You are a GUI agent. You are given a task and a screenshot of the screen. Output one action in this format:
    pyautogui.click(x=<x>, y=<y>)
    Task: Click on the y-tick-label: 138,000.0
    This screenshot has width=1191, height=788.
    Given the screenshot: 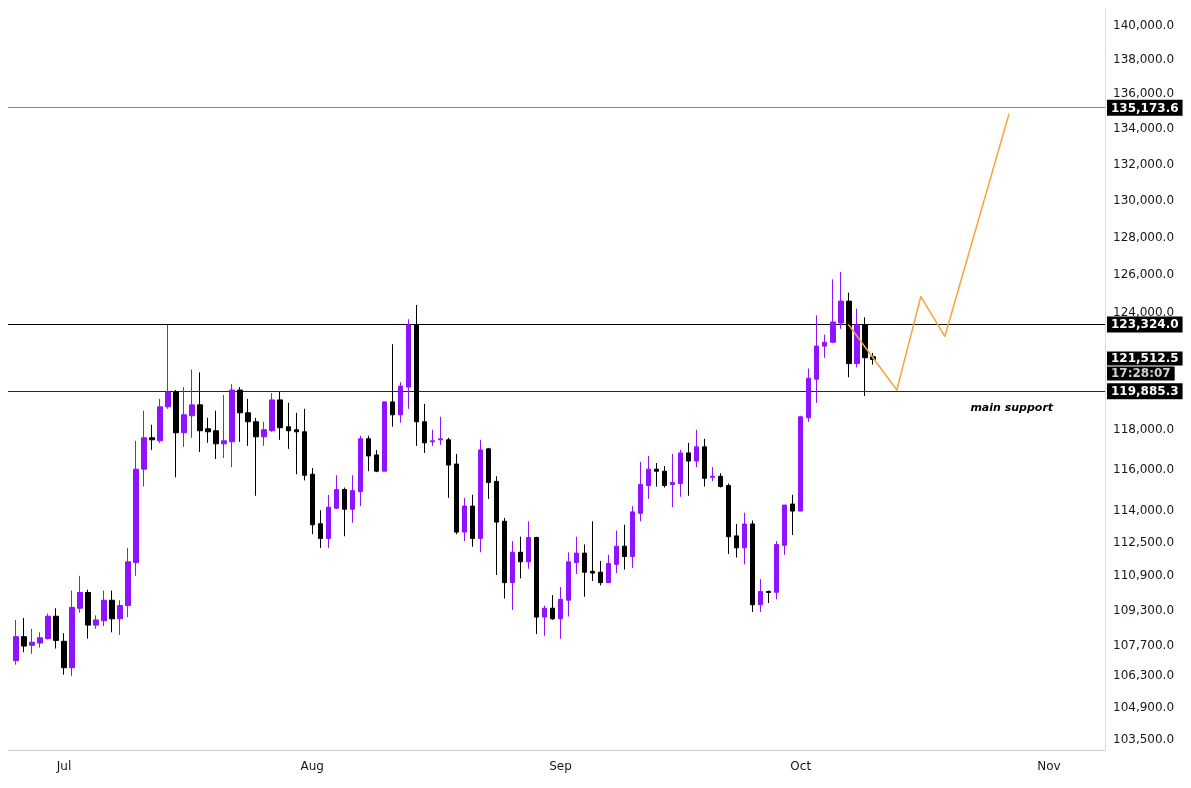 What is the action you would take?
    pyautogui.click(x=1144, y=58)
    